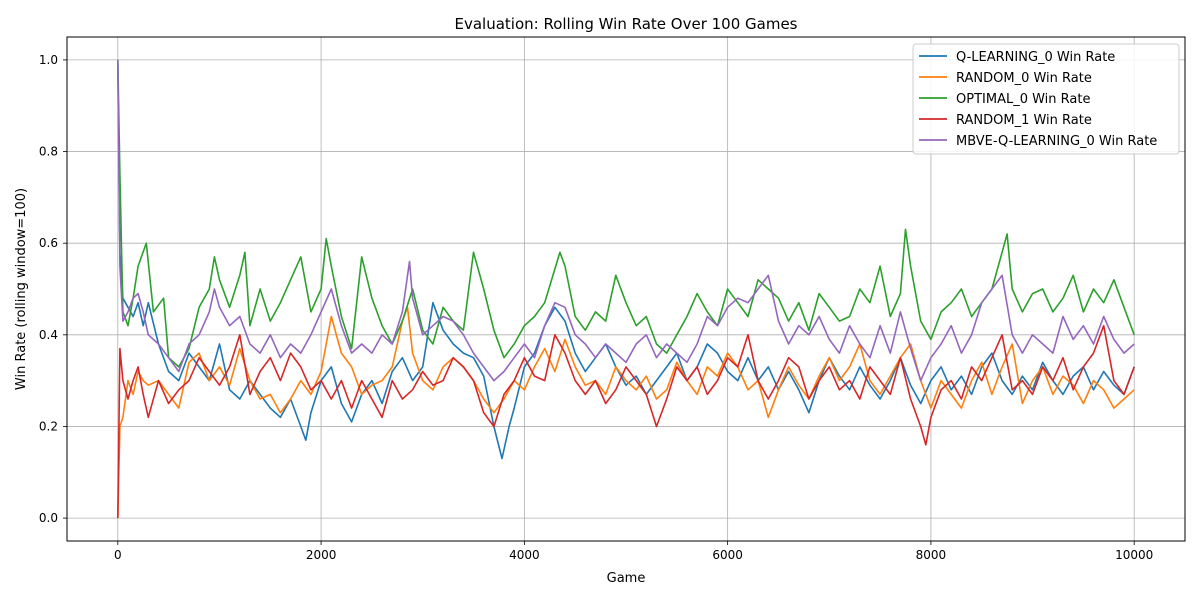  What do you see at coordinates (1024, 78) in the screenshot?
I see `legend-label-1: RANDOM_0 Win Rate` at bounding box center [1024, 78].